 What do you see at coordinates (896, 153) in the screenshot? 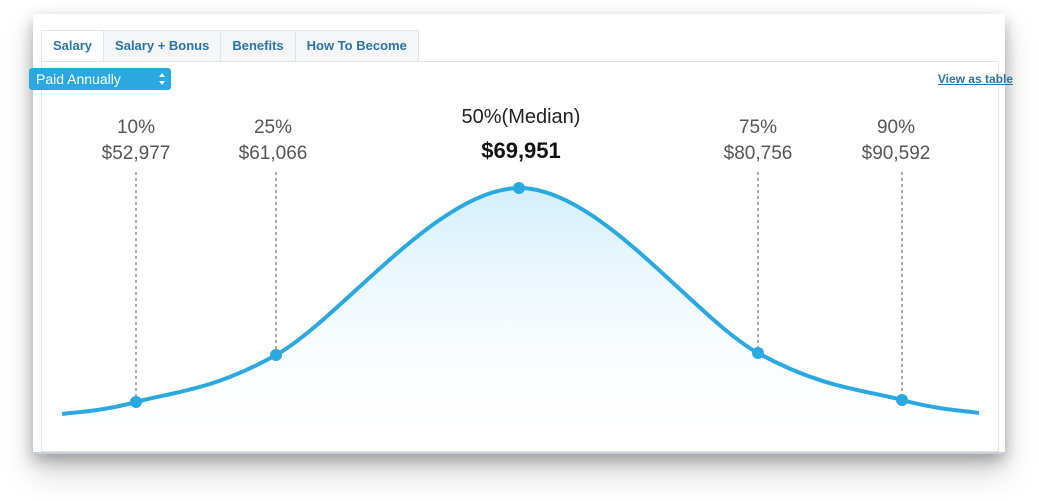
I see `percentile-salary-value: $90,592` at bounding box center [896, 153].